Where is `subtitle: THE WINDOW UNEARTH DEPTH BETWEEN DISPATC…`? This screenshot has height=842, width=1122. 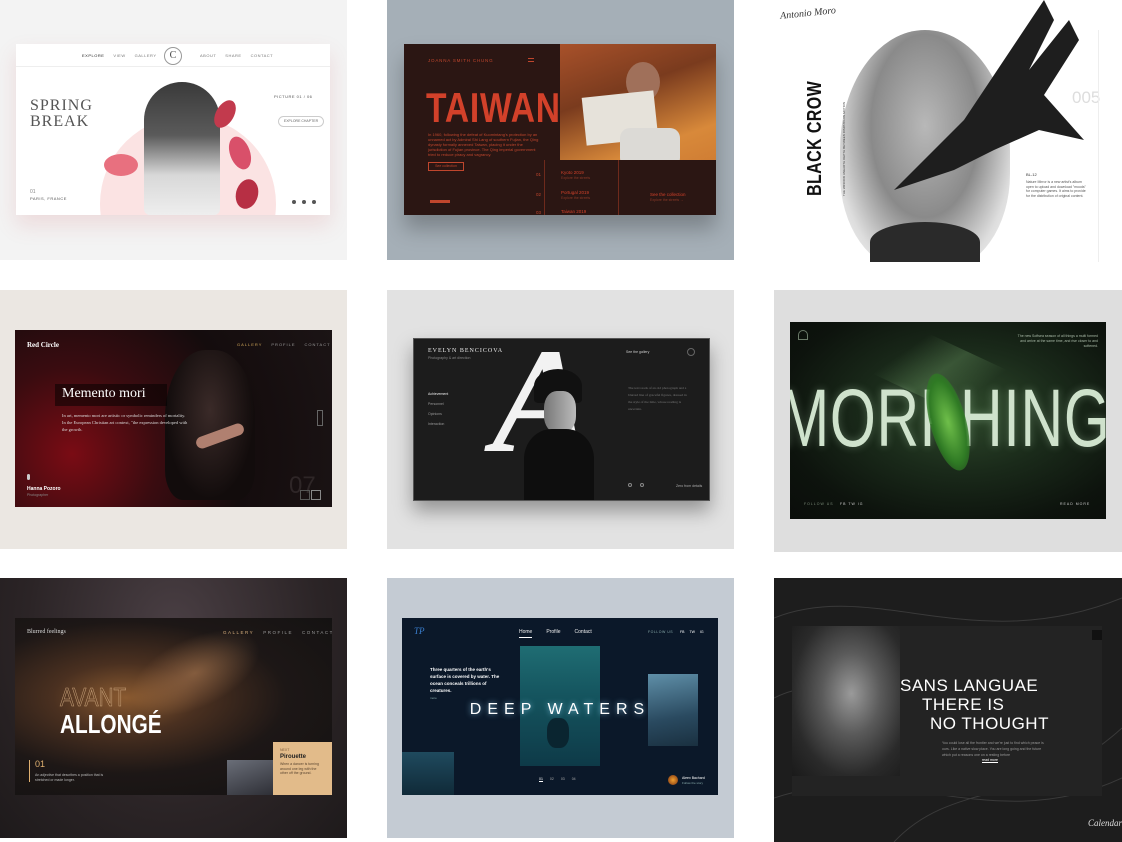 subtitle: THE WINDOW UNEARTH DEPTH BETWEEN DISPATC… is located at coordinates (844, 148).